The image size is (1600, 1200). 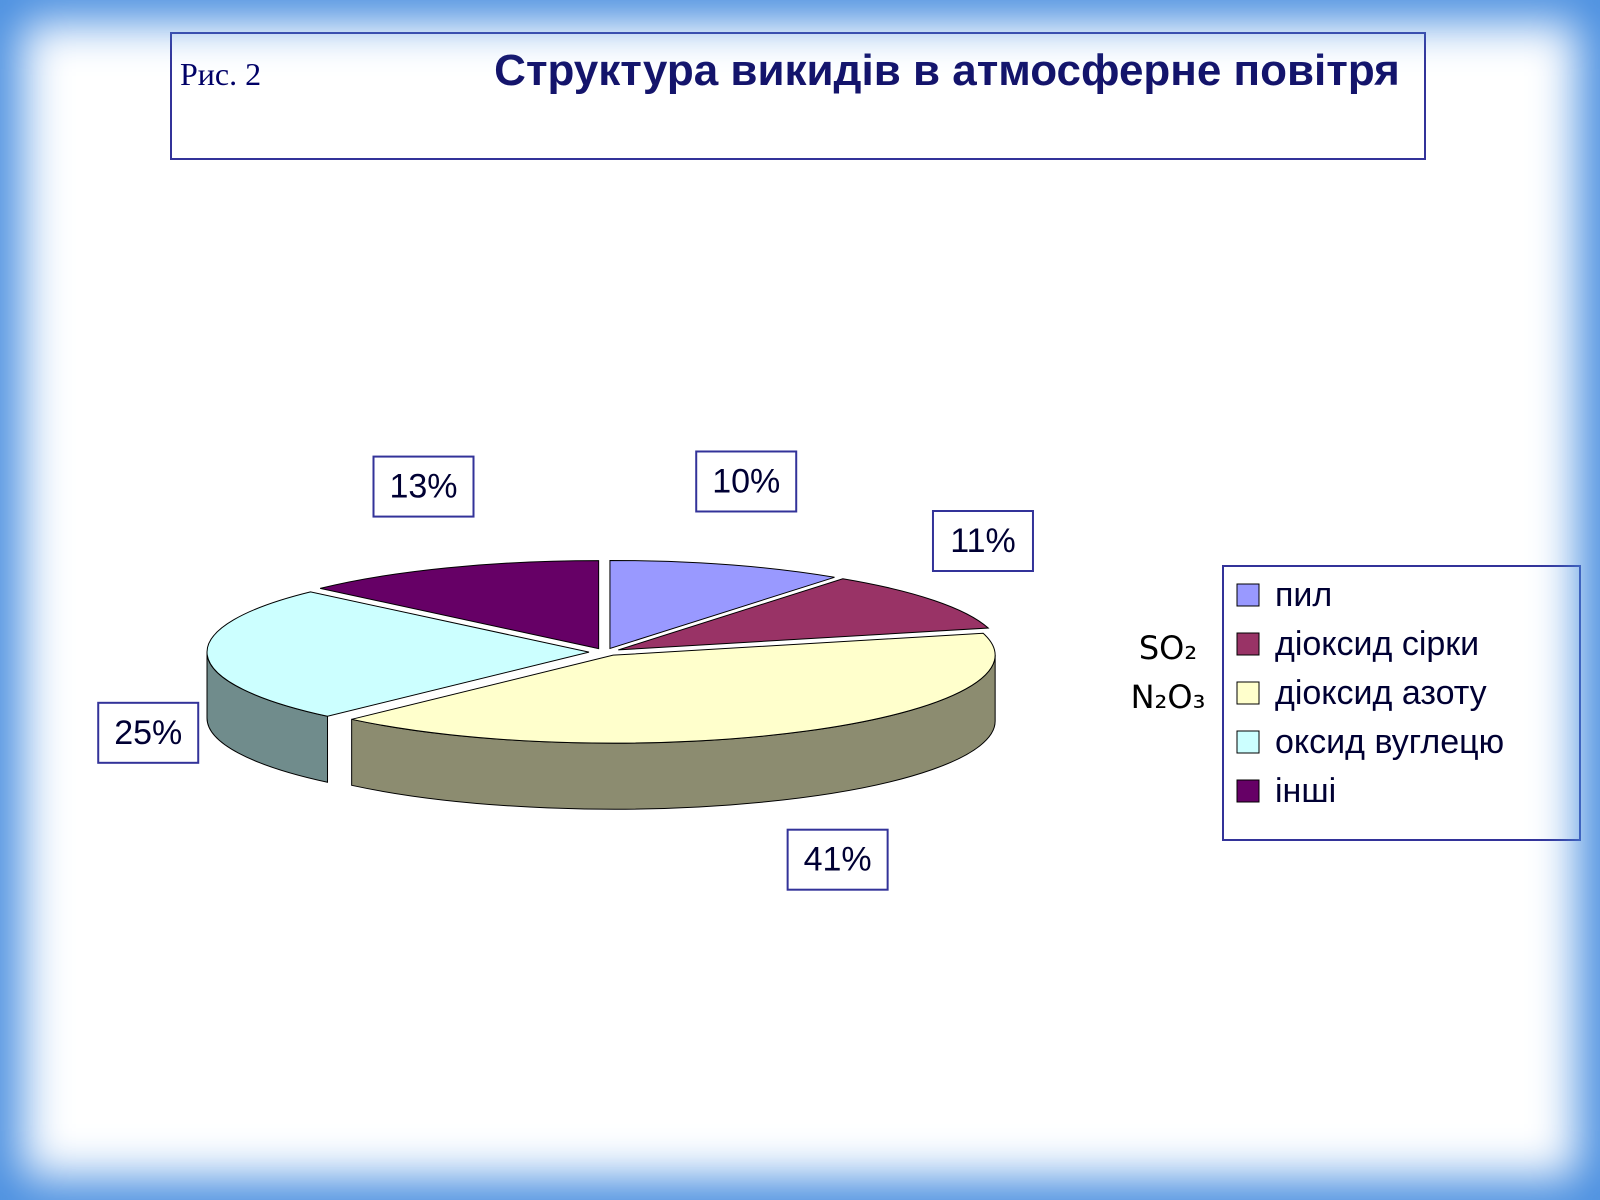 What do you see at coordinates (1305, 791) in the screenshot?
I see `legend-label: інші` at bounding box center [1305, 791].